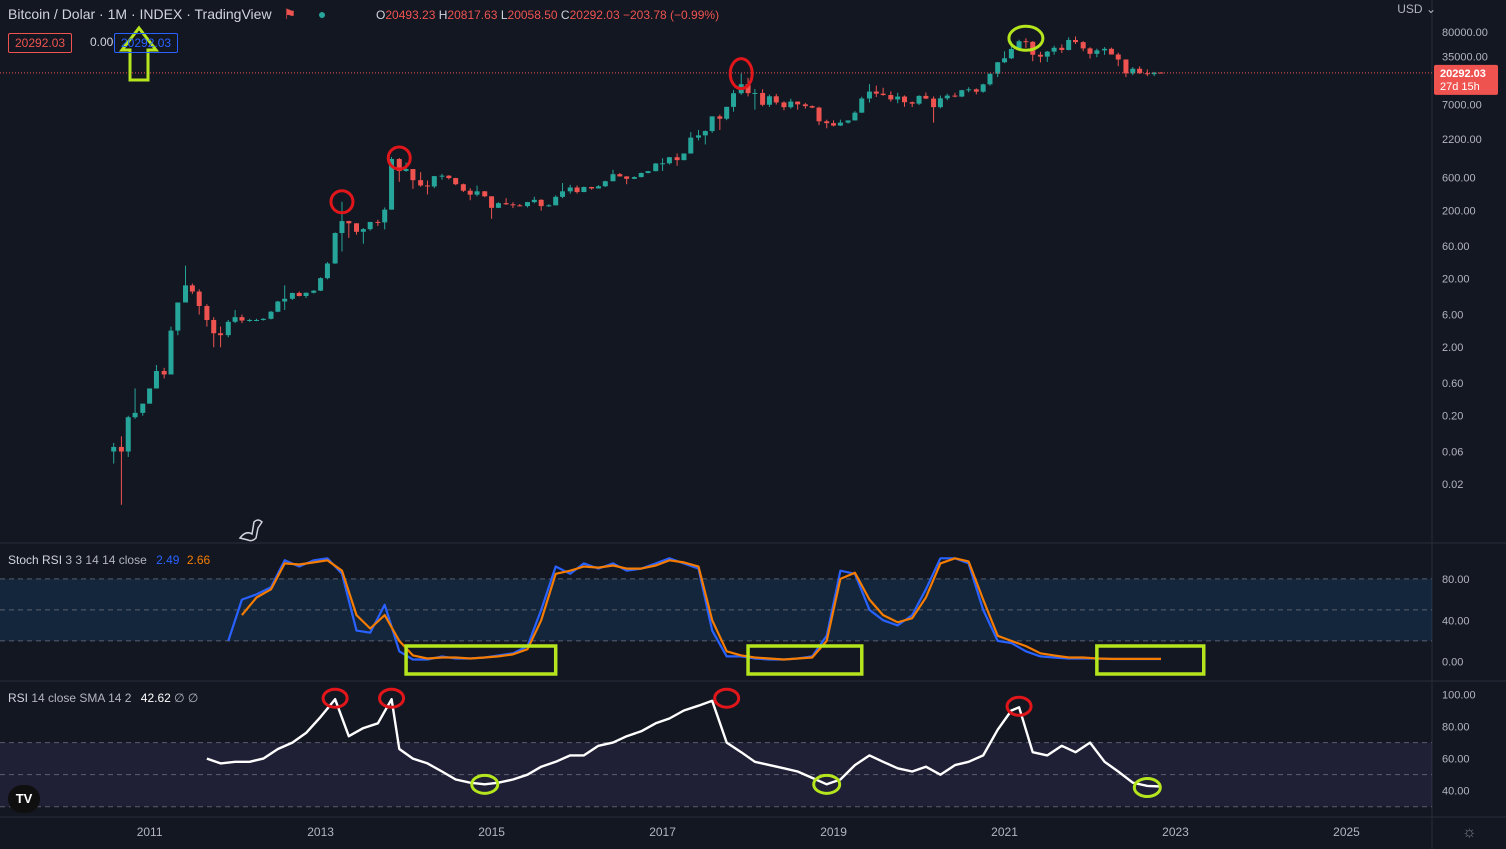 The image size is (1506, 849). I want to click on green-circle-annotation, so click(485, 784).